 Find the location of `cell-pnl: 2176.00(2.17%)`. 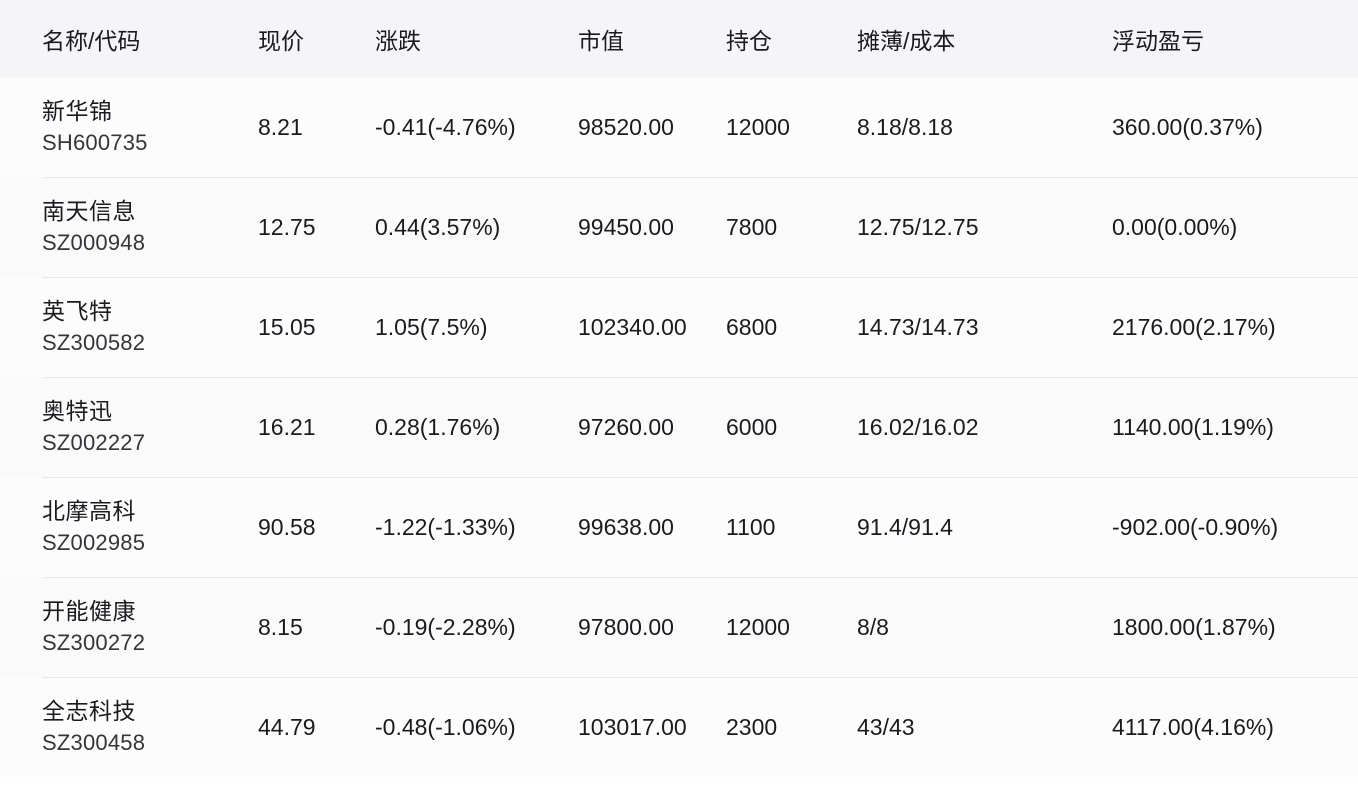

cell-pnl: 2176.00(2.17%) is located at coordinates (1235, 327).